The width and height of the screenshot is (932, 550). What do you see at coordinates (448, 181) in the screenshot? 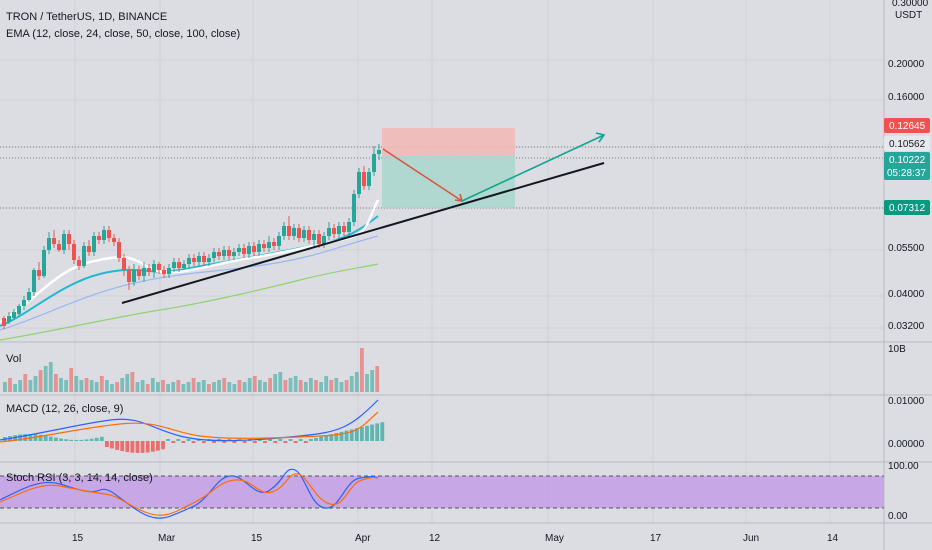
I see `position-reward-zone` at bounding box center [448, 181].